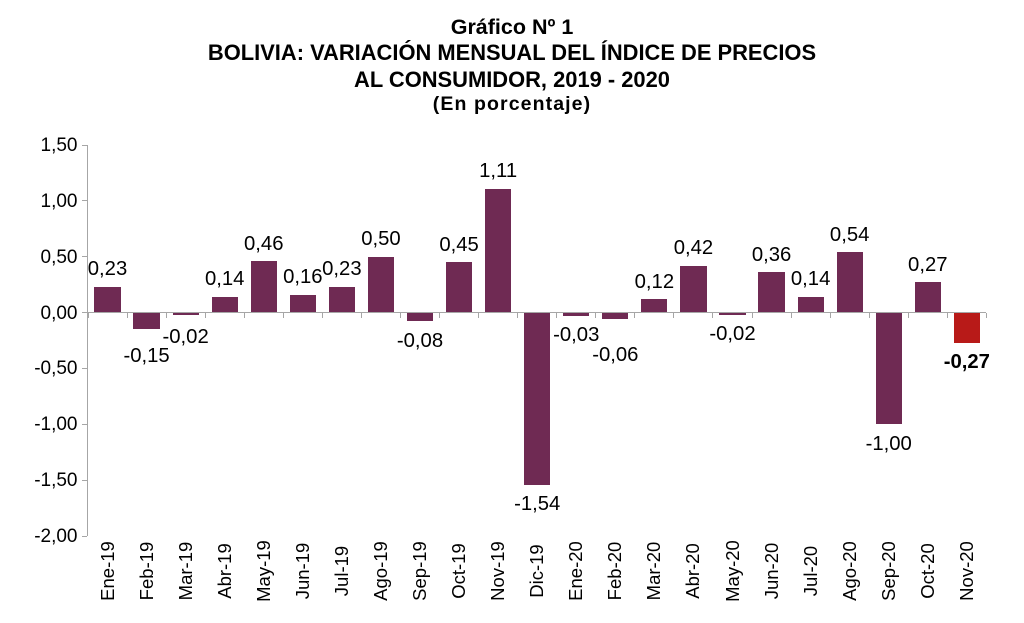 The width and height of the screenshot is (1024, 623). What do you see at coordinates (732, 334) in the screenshot?
I see `bar-value-label-May-20: -0,02` at bounding box center [732, 334].